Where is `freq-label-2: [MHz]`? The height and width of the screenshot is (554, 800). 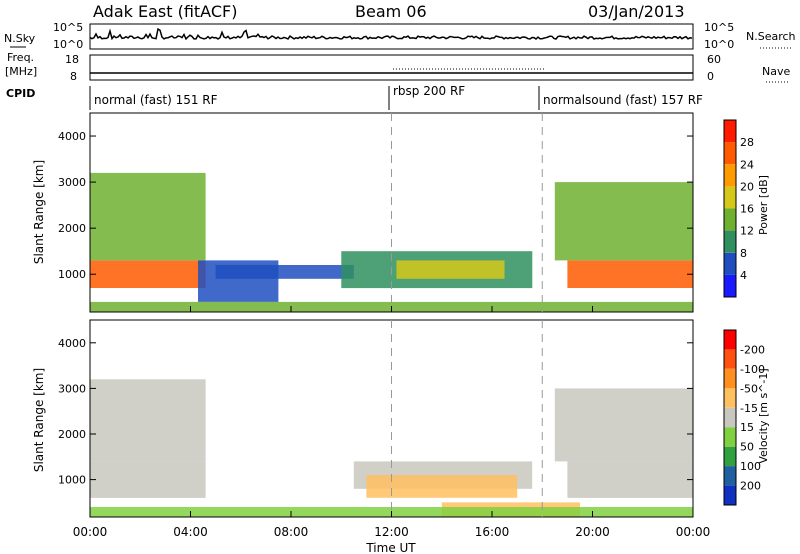 freq-label-2: [MHz] is located at coordinates (21, 71).